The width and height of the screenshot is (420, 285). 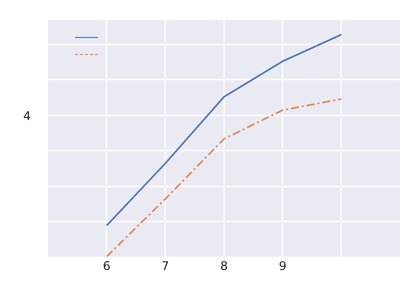 What do you see at coordinates (27, 116) in the screenshot?
I see `text: 4` at bounding box center [27, 116].